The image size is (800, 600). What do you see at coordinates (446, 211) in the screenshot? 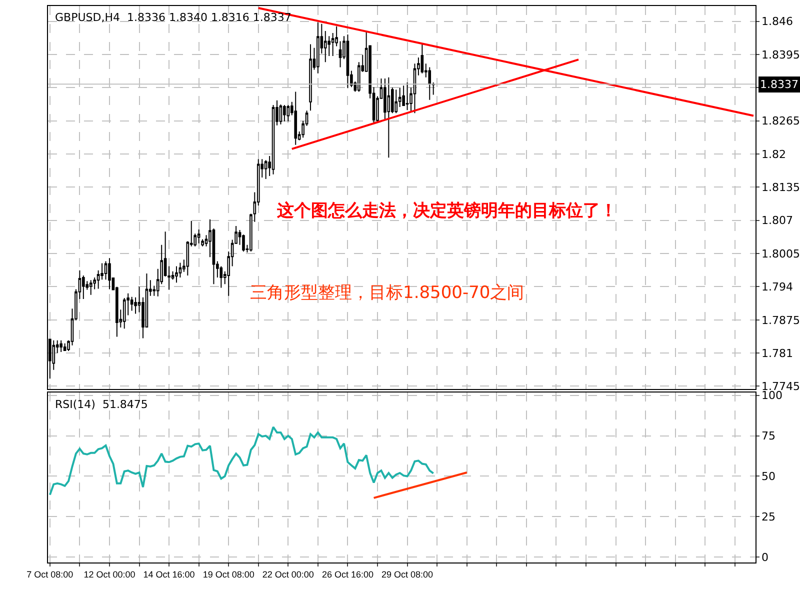
I see `annotation: 这个图怎么走法，决定英镑明年的目标位了！` at bounding box center [446, 211].